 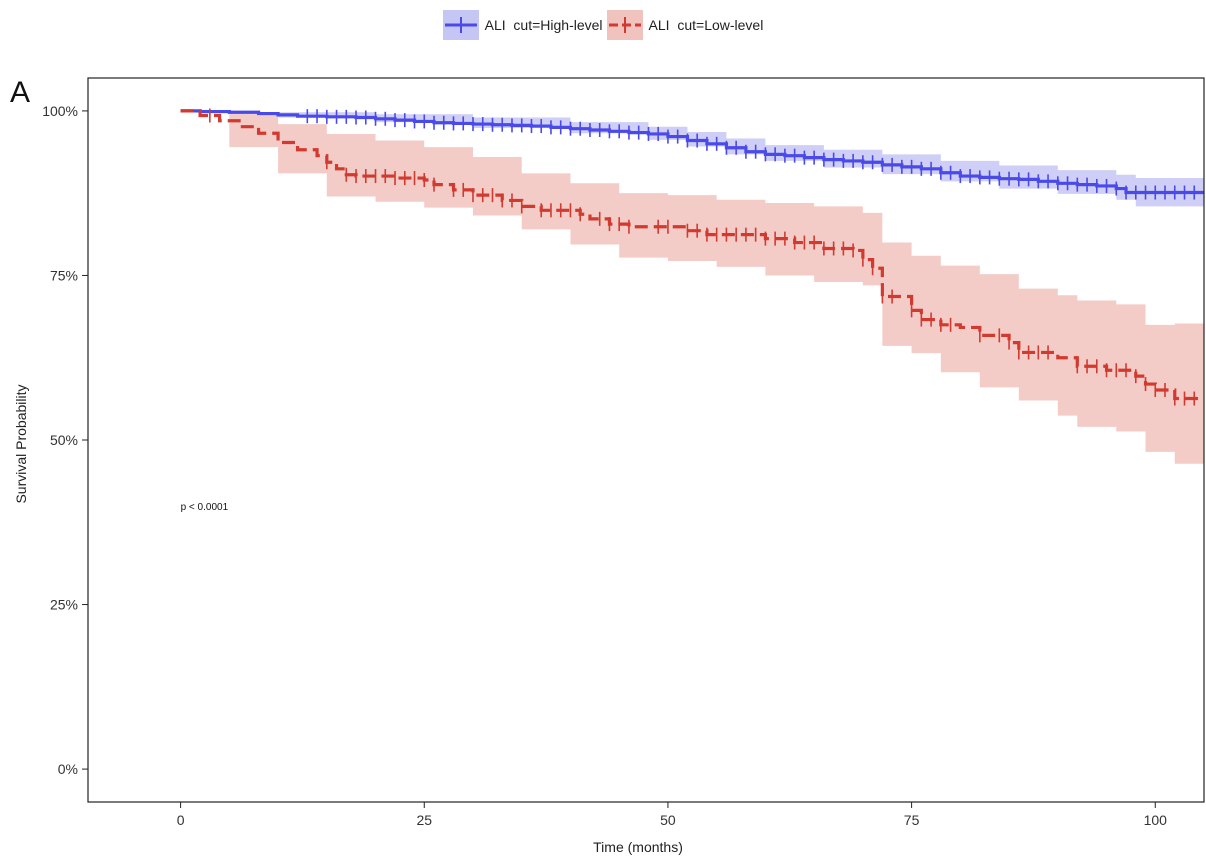 I want to click on legend-label: ALI cut=Low-level, so click(x=706, y=25).